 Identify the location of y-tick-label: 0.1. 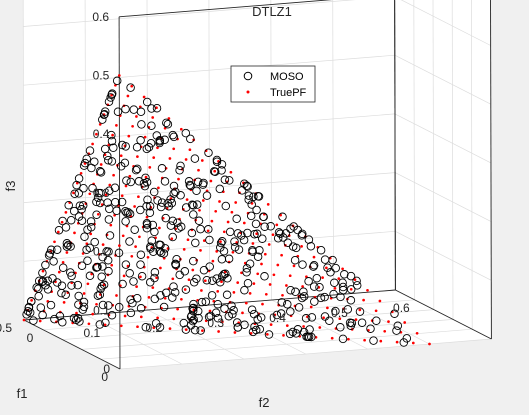
(92, 333).